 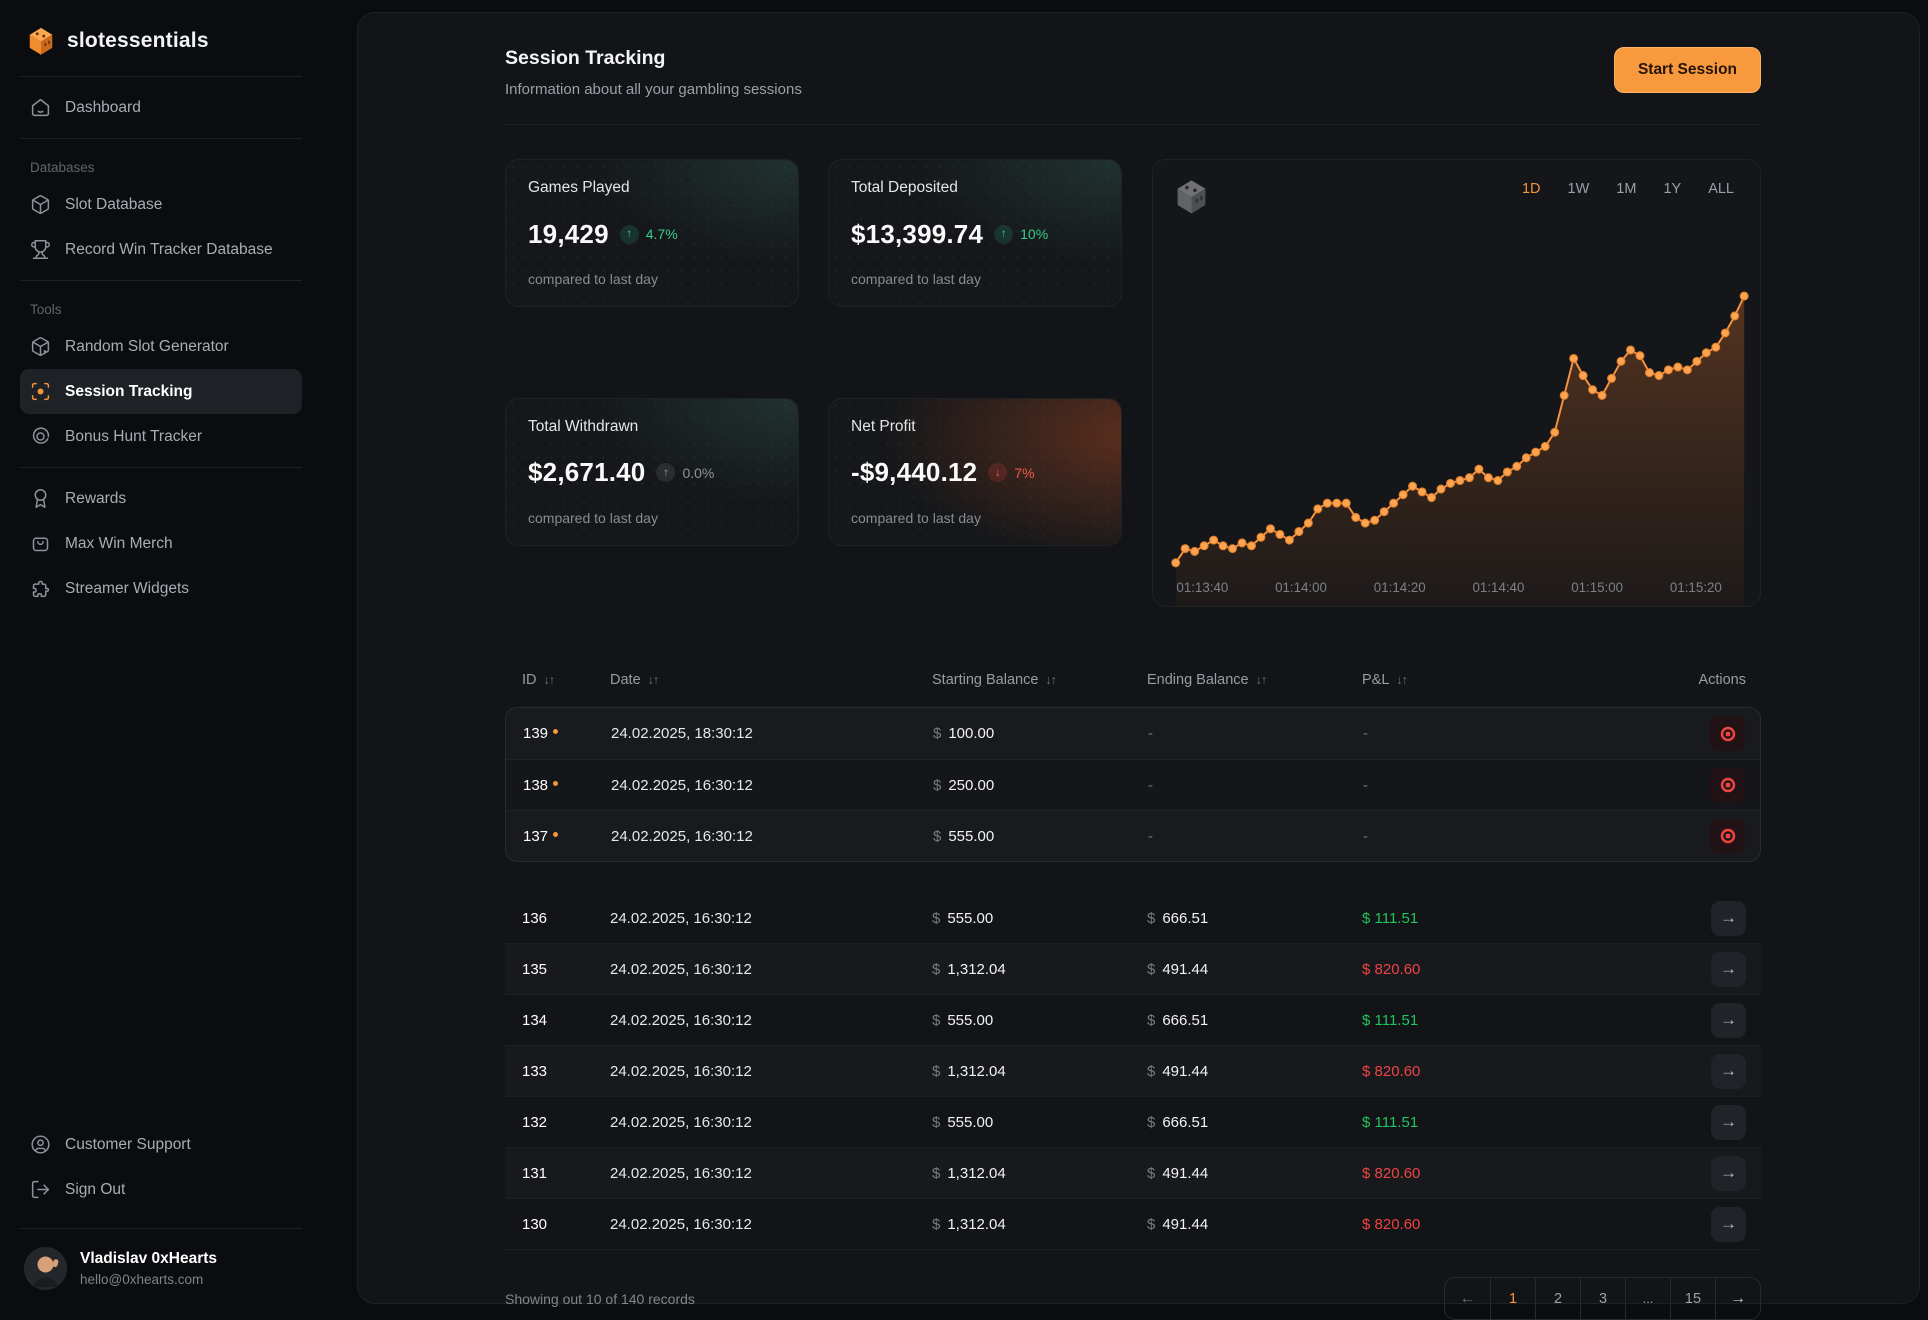 I want to click on balance-cell: $666.51, so click(x=1254, y=1020).